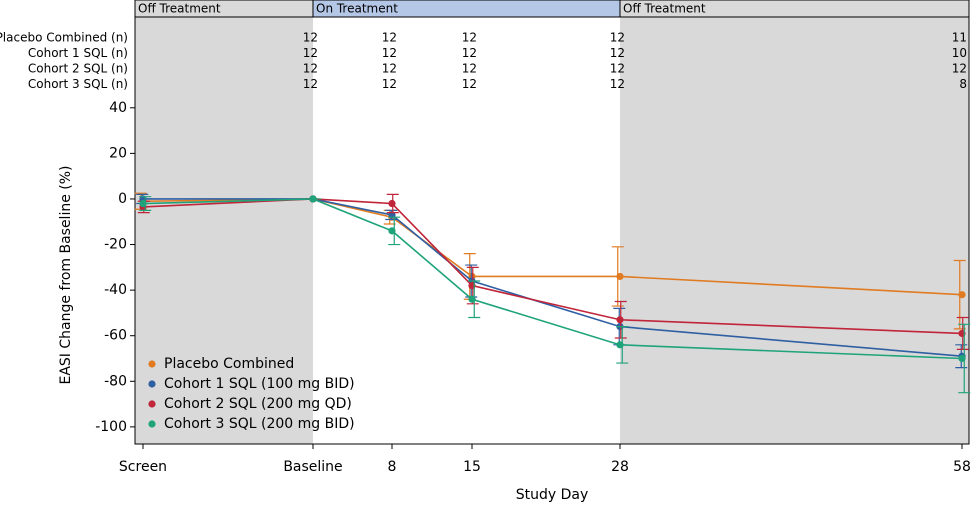  Describe the element at coordinates (122, 199) in the screenshot. I see `y-tick-label: 0` at that location.